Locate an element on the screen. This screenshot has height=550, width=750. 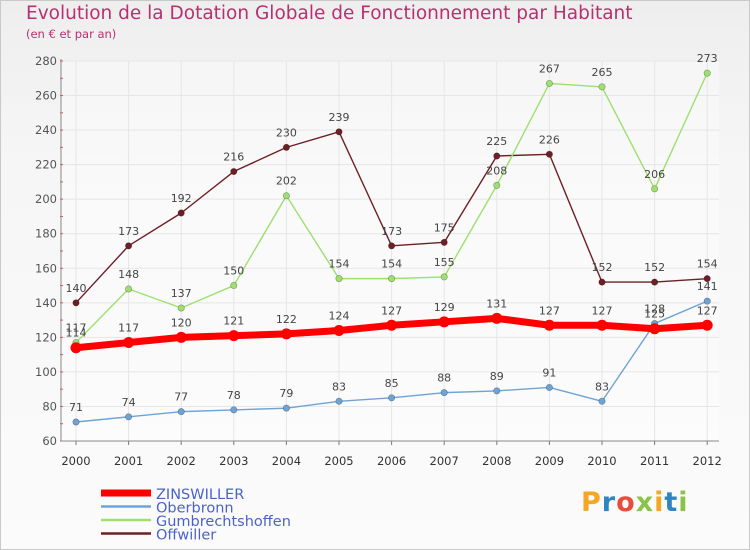
chart-subtitle: (en € et par an) is located at coordinates (71, 34).